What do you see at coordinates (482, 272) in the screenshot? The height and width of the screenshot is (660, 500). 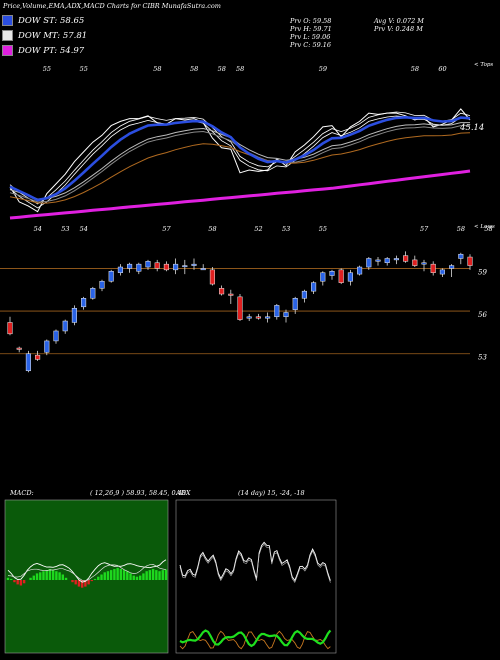 I see `level-label: 59` at bounding box center [482, 272].